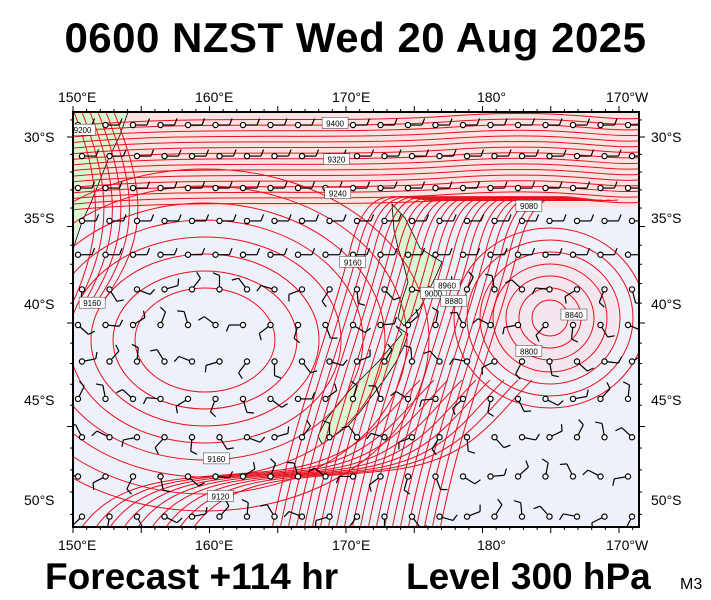 The image size is (711, 600). I want to click on contour-label: 9160, so click(353, 262).